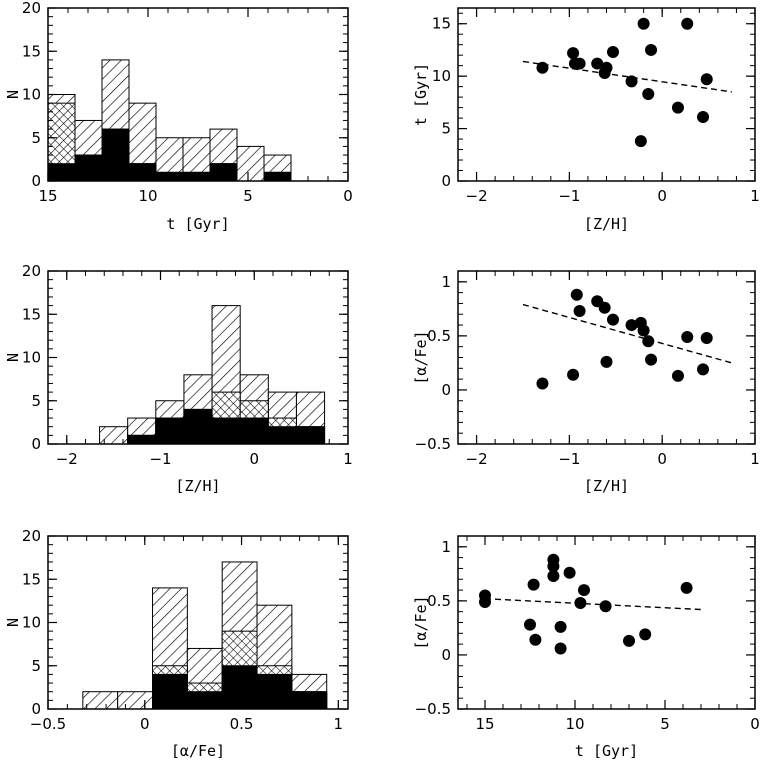 The width and height of the screenshot is (762, 760). What do you see at coordinates (198, 751) in the screenshot?
I see `x-axis-label: [α/Fe]` at bounding box center [198, 751].